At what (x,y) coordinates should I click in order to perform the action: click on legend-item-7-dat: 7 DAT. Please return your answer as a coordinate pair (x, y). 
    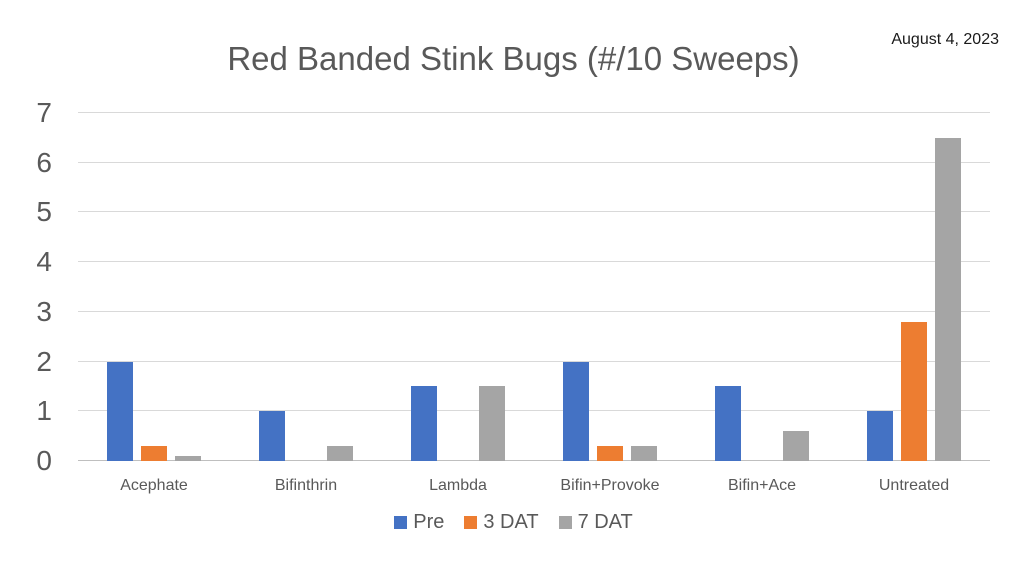
    Looking at the image, I should click on (595, 522).